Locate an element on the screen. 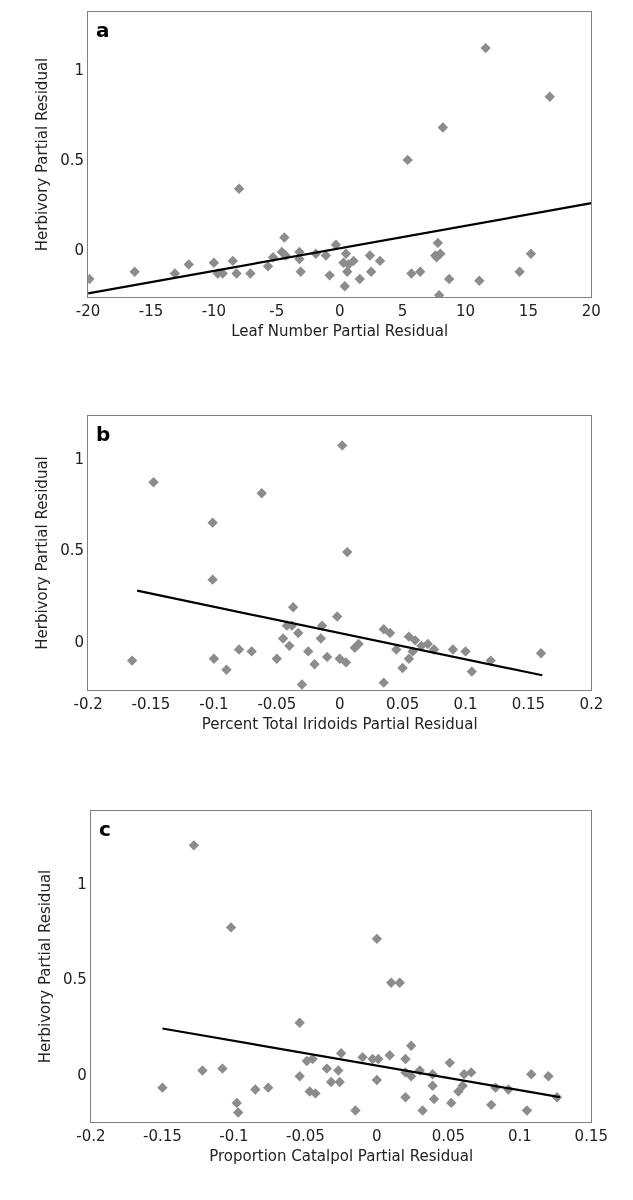 This screenshot has width=633, height=1200. x-tick-label: -20 is located at coordinates (88, 311).